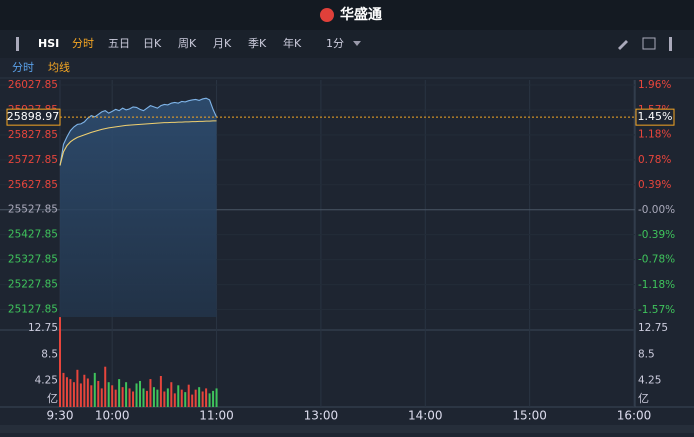 This screenshot has width=694, height=437. I want to click on y-tick-label: 25827.85, so click(33, 135).